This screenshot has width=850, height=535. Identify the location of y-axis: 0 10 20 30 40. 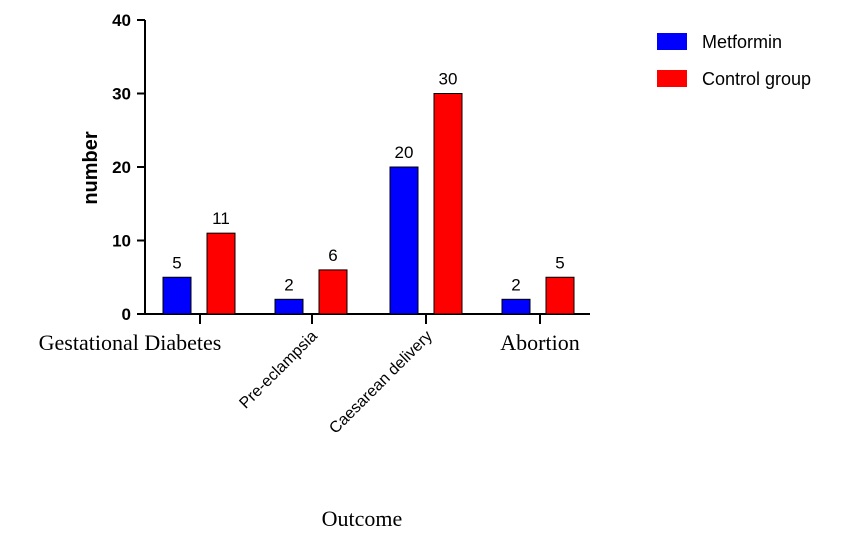
(129, 167).